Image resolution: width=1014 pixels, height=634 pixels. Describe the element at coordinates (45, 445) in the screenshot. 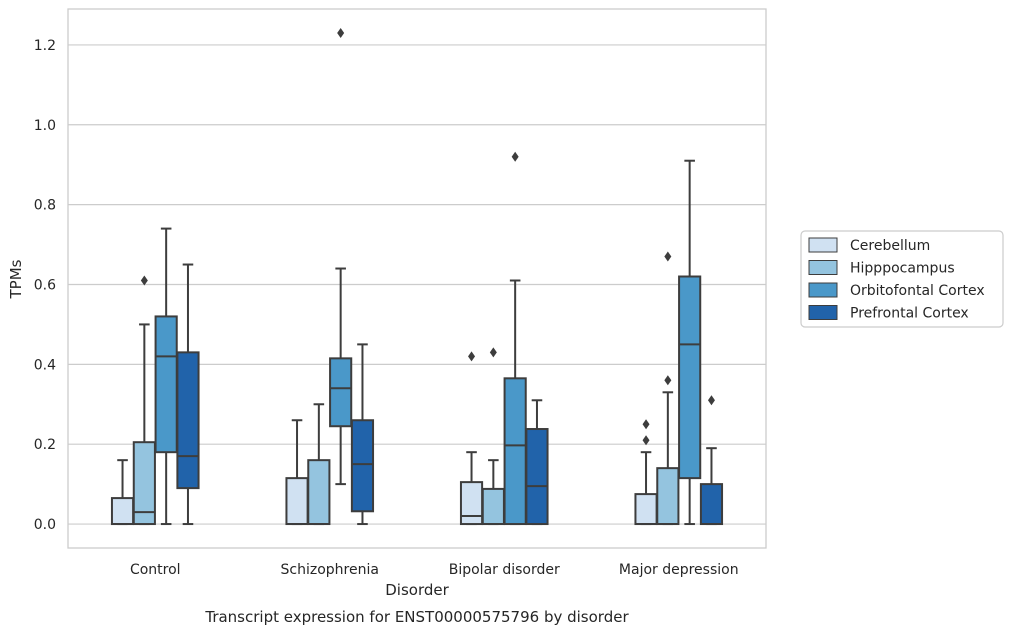

I see `y-tick-label: 0.2` at that location.